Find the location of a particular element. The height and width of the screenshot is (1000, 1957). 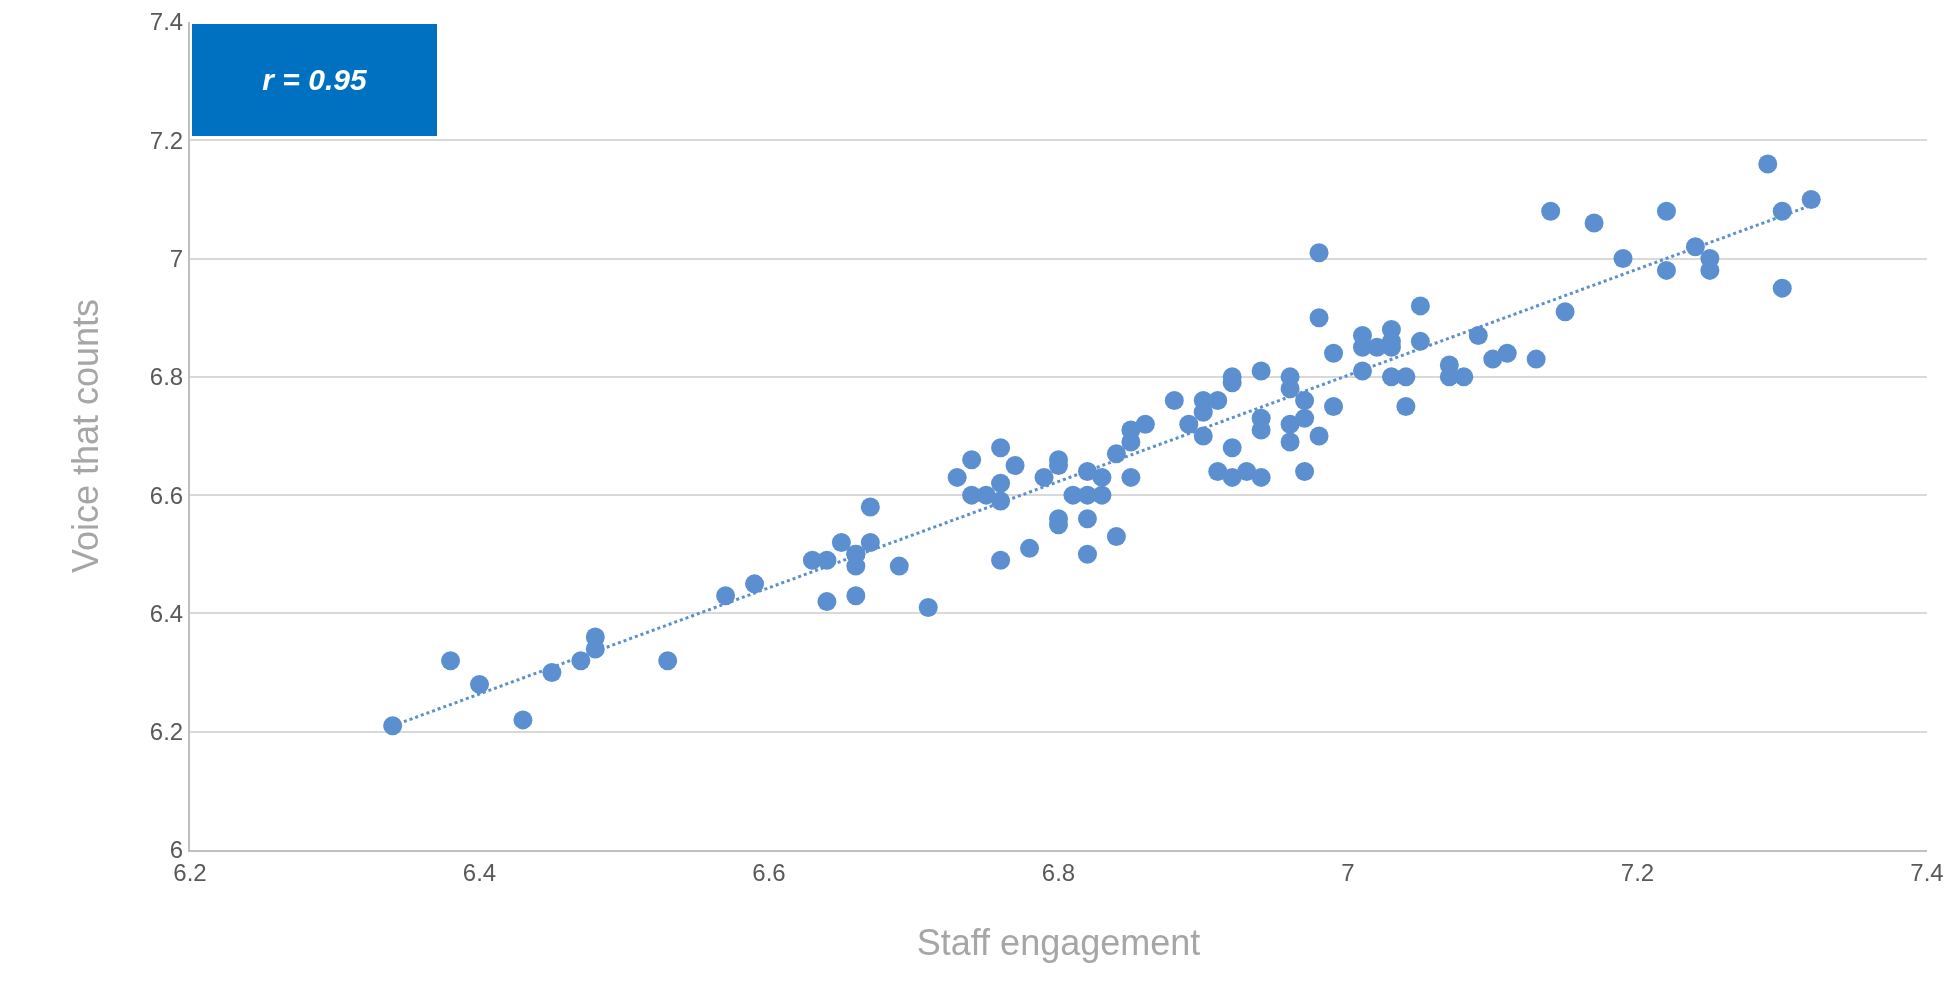

x-tick-label: 6.6 is located at coordinates (769, 872).